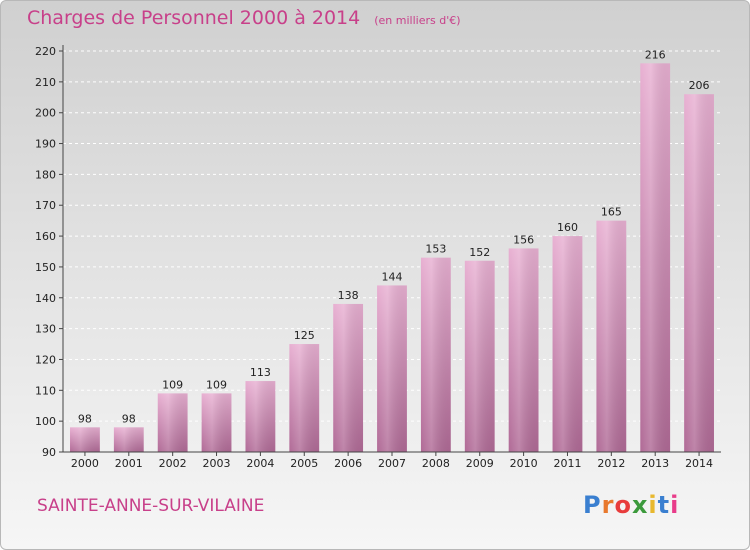 The width and height of the screenshot is (750, 550). I want to click on y-tick-label: 180, so click(45, 174).